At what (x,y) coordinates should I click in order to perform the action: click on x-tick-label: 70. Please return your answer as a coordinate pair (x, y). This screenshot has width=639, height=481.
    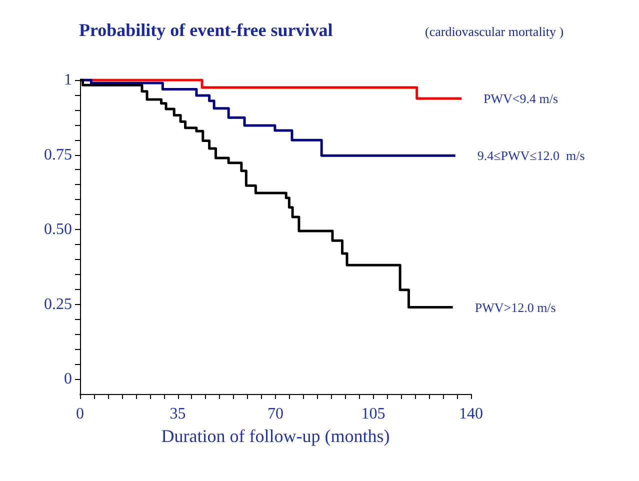
    Looking at the image, I should click on (276, 414).